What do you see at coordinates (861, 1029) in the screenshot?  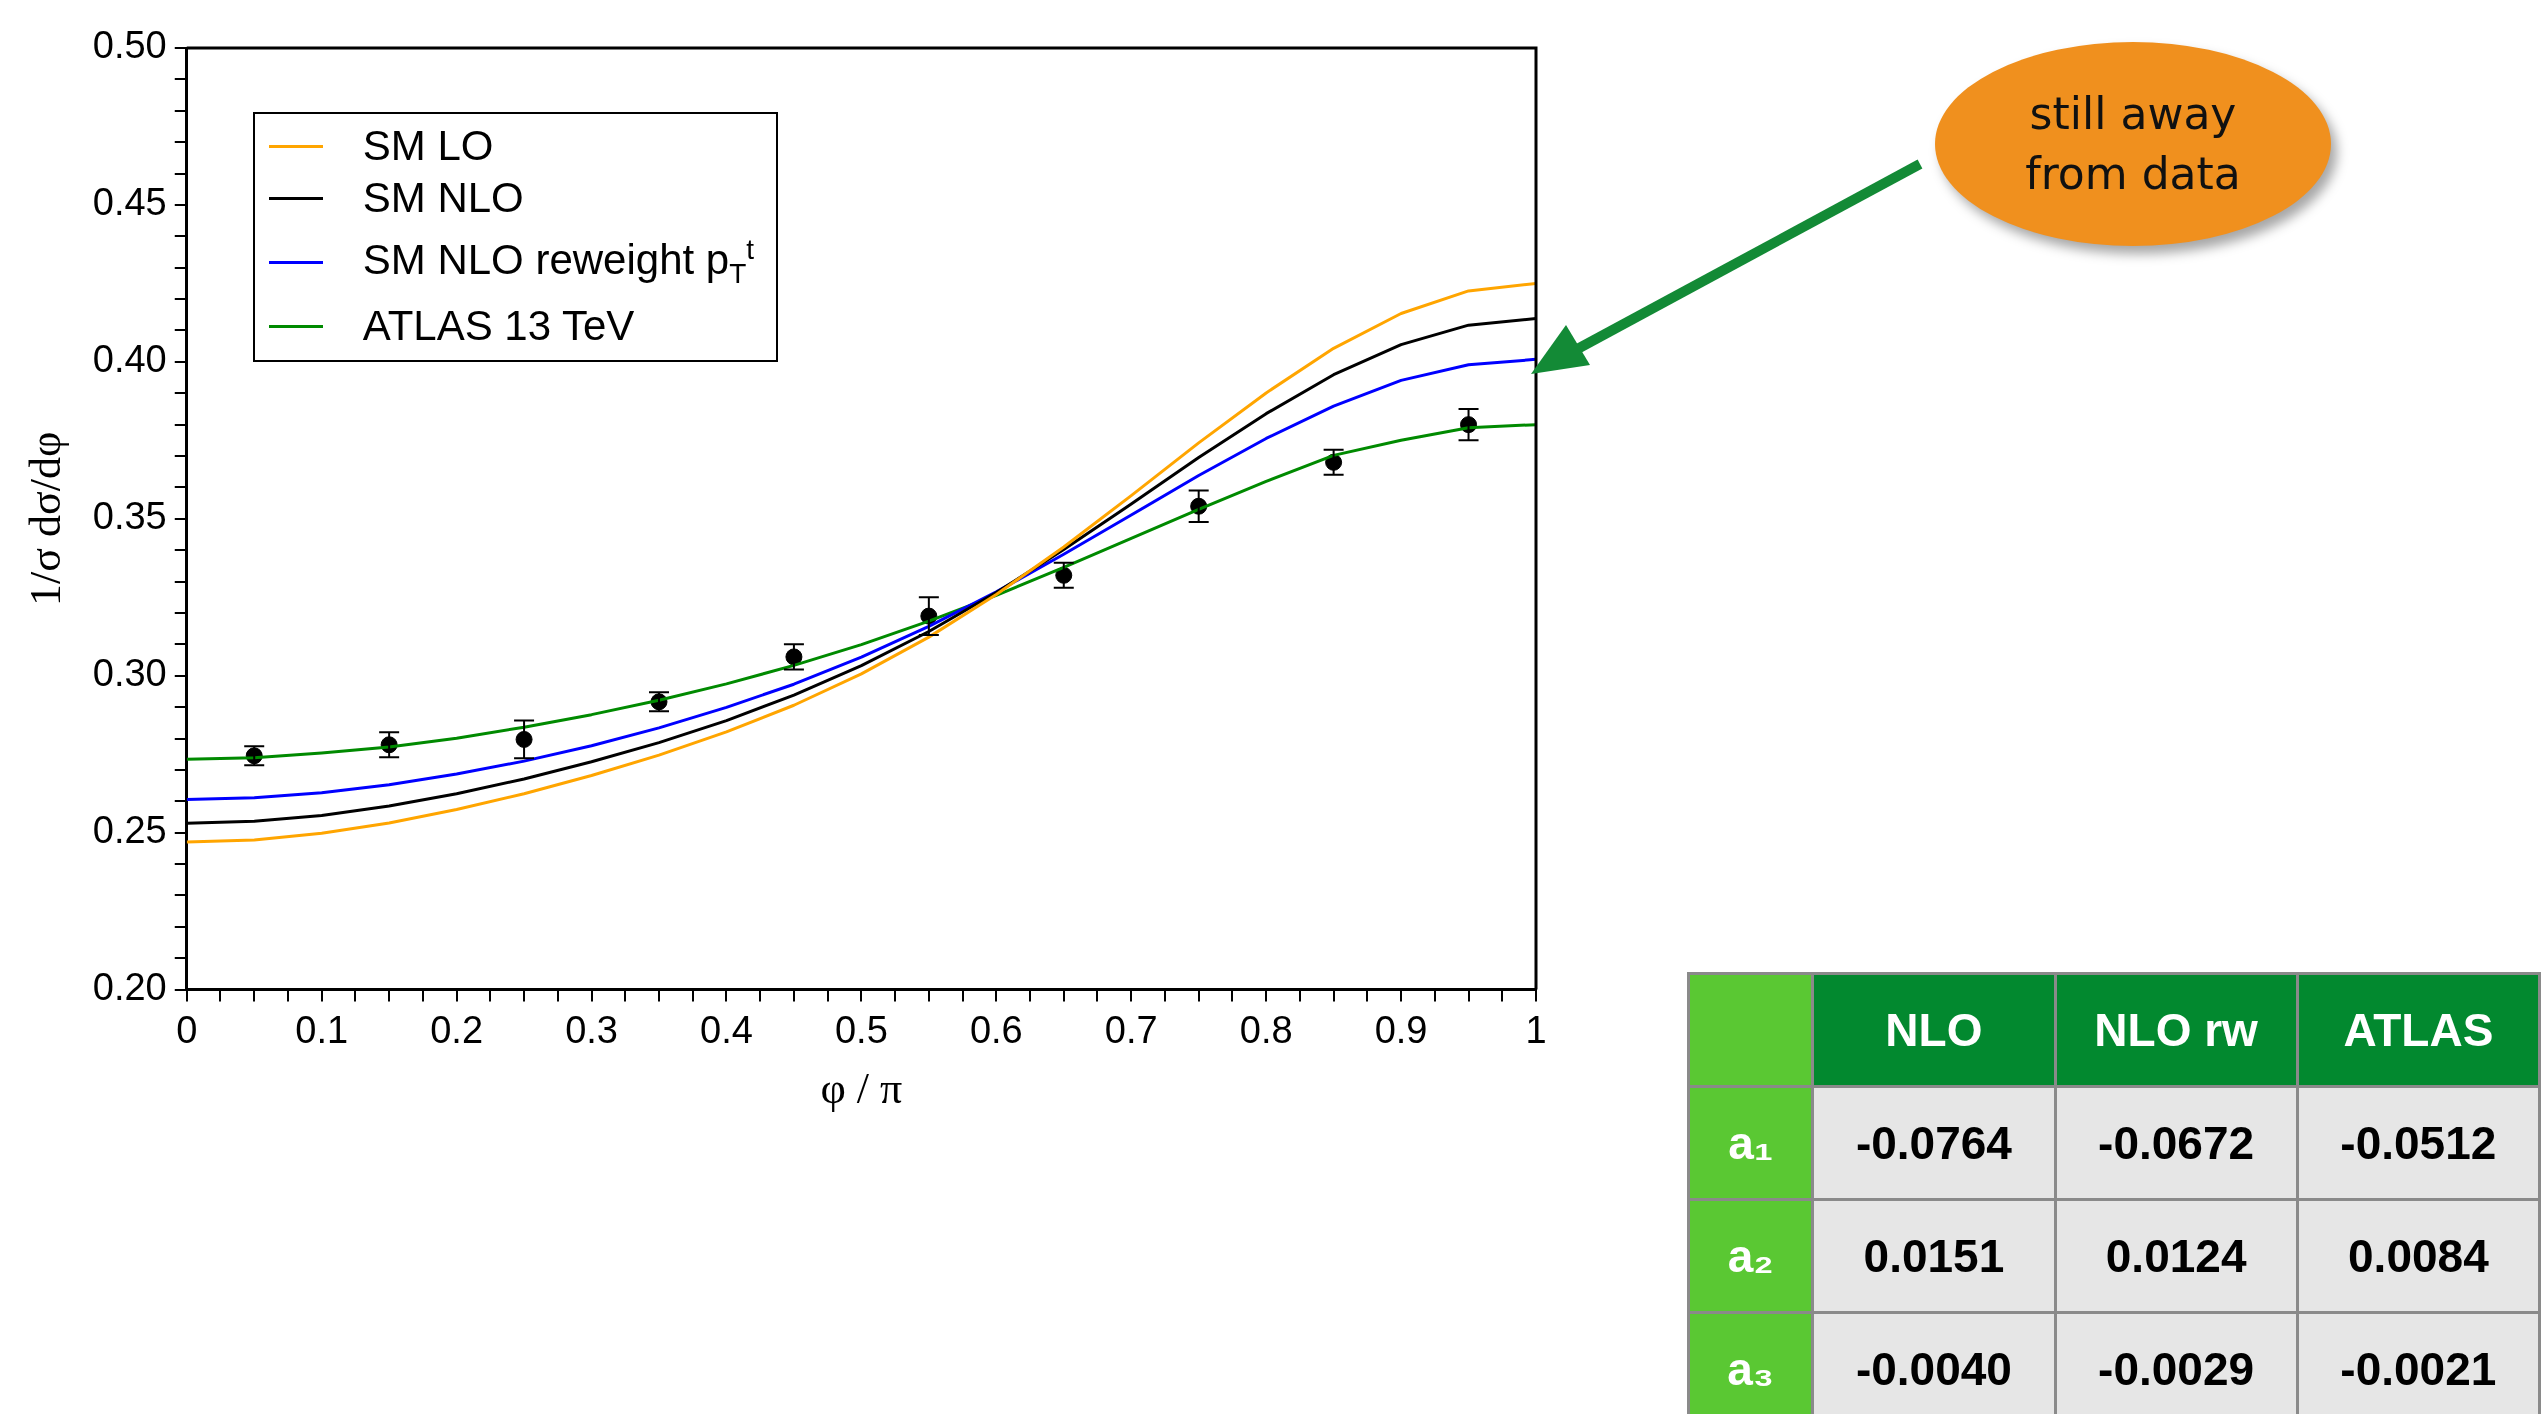 I see `x-tick-label: 0.5` at bounding box center [861, 1029].